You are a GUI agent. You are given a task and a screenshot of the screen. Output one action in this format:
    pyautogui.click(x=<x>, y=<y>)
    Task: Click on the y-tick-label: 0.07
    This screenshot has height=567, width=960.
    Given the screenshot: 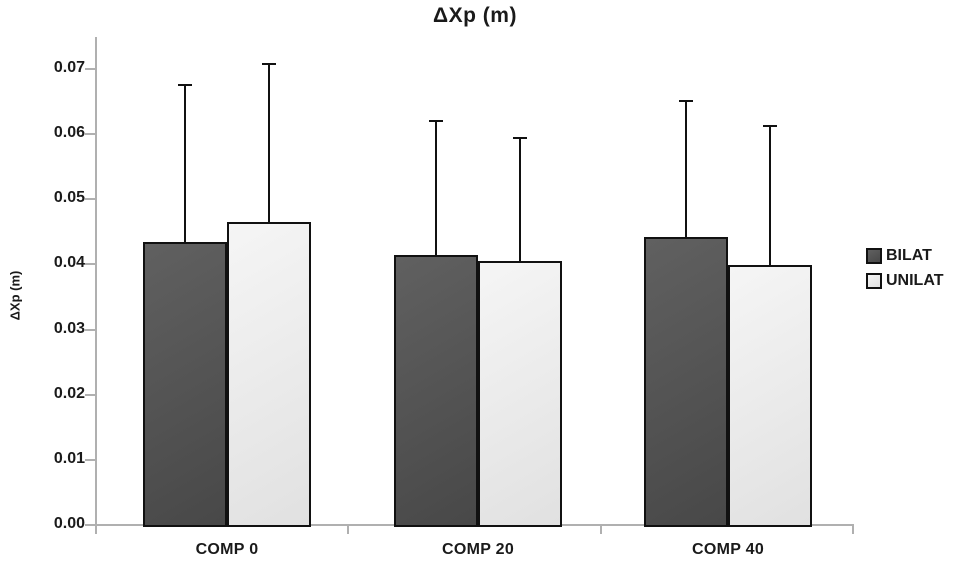 What is the action you would take?
    pyautogui.click(x=69, y=68)
    